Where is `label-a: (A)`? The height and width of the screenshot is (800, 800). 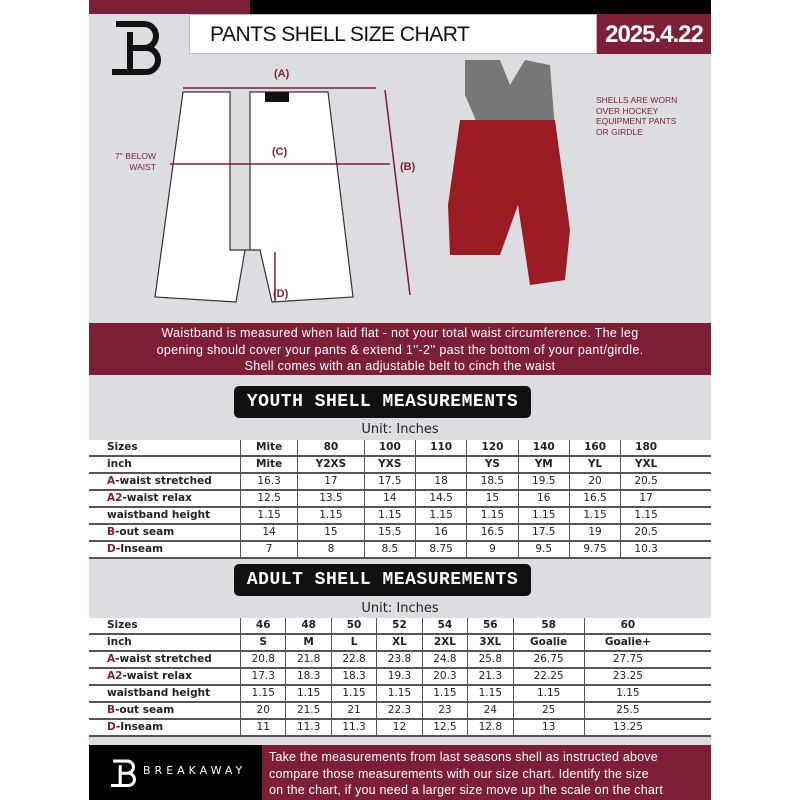
label-a: (A) is located at coordinates (282, 74).